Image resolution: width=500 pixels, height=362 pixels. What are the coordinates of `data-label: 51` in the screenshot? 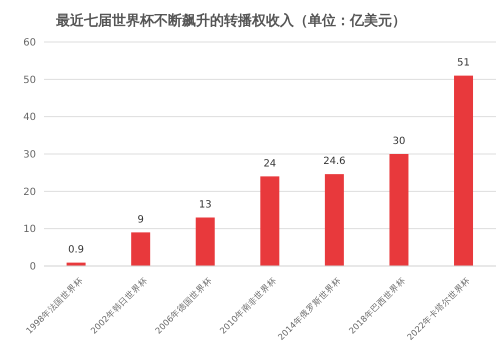 It's located at (463, 63).